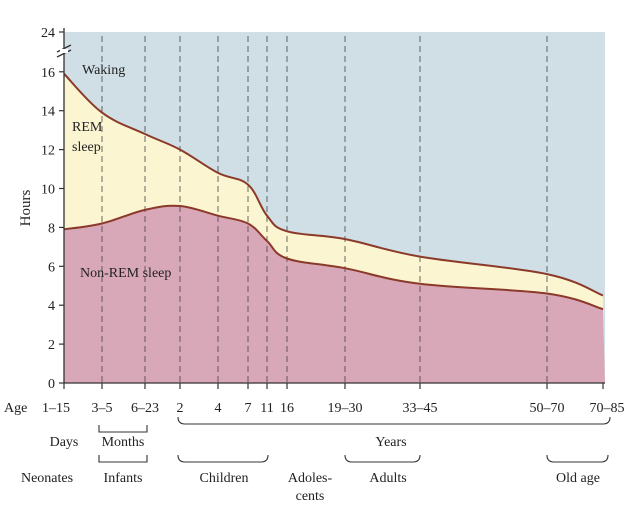 The height and width of the screenshot is (525, 640). What do you see at coordinates (64, 442) in the screenshot?
I see `group-days-label: Days` at bounding box center [64, 442].